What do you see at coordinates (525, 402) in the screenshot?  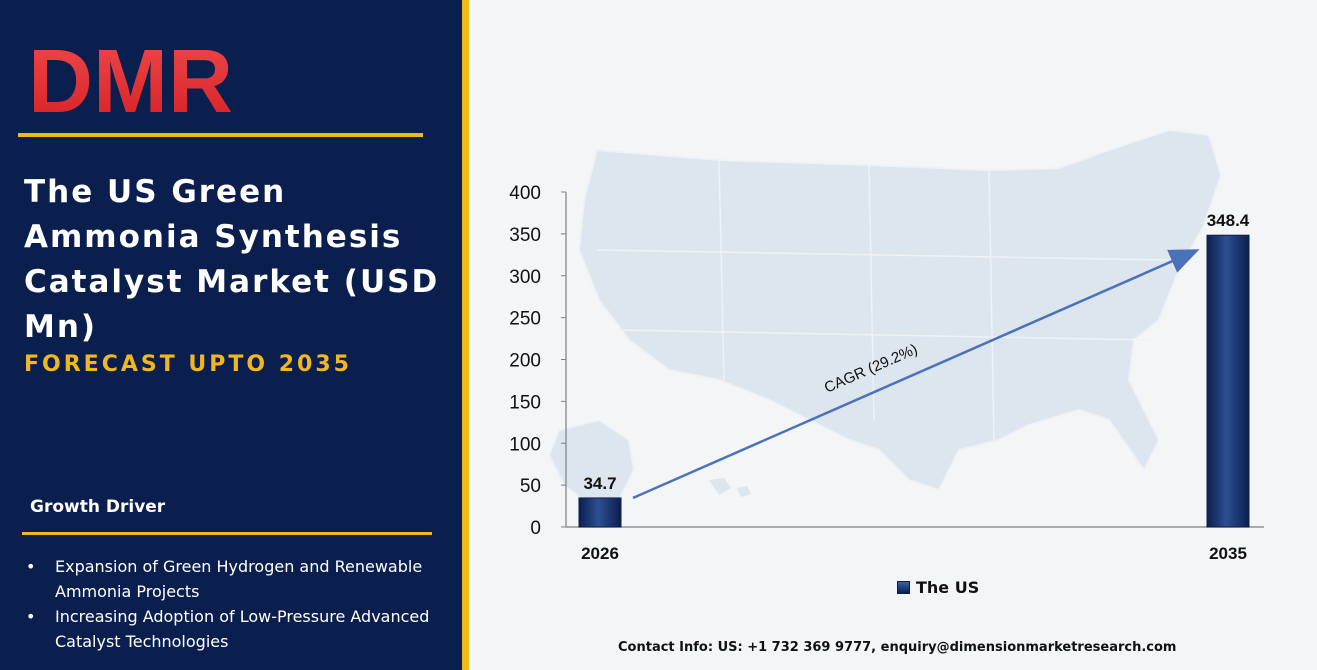 I see `y-tick-label: 150` at bounding box center [525, 402].